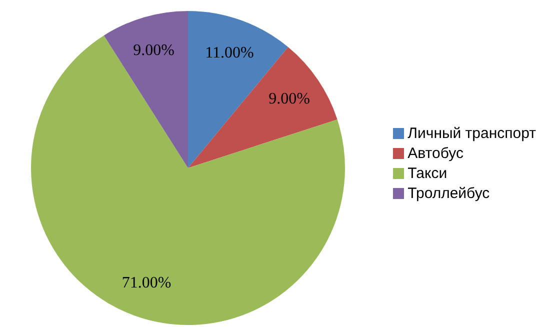 The image size is (556, 327). I want to click on legend-label: Автобус, so click(436, 153).